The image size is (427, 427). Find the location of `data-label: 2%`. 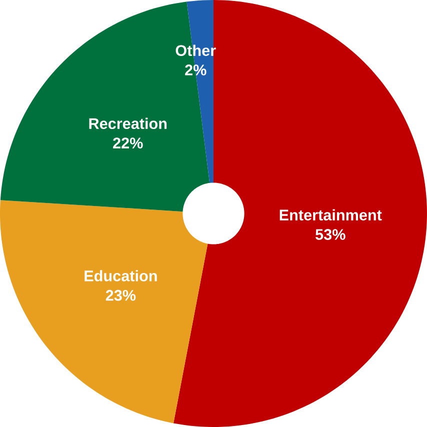

data-label: 2% is located at coordinates (195, 70).